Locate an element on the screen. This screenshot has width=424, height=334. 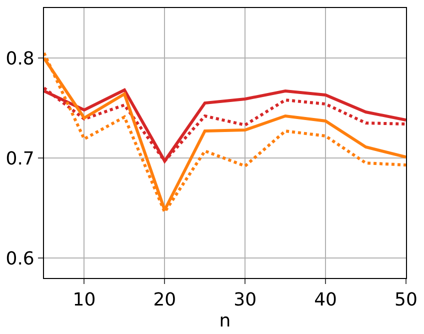
x-tick-label: 30 is located at coordinates (245, 300).